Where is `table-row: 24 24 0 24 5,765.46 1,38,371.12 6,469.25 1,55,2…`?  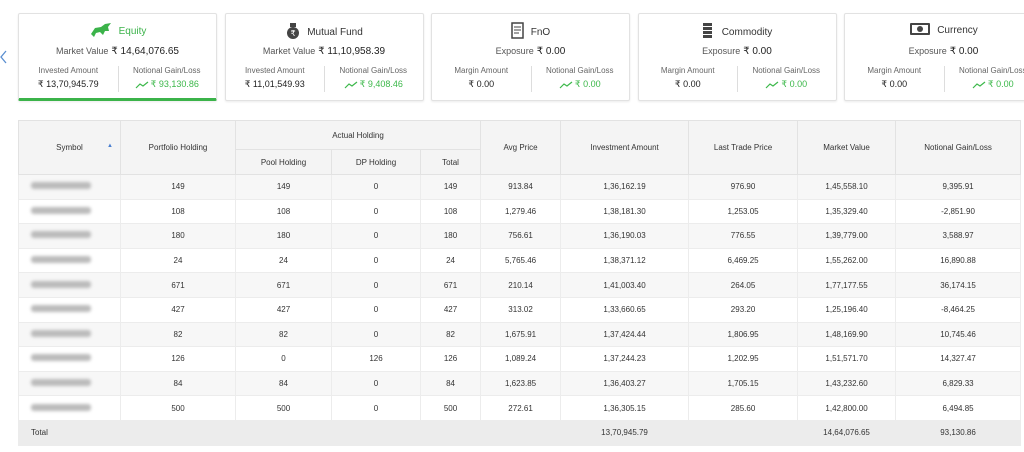 table-row: 24 24 0 24 5,765.46 1,38,371.12 6,469.25 1,55,2… is located at coordinates (520, 260).